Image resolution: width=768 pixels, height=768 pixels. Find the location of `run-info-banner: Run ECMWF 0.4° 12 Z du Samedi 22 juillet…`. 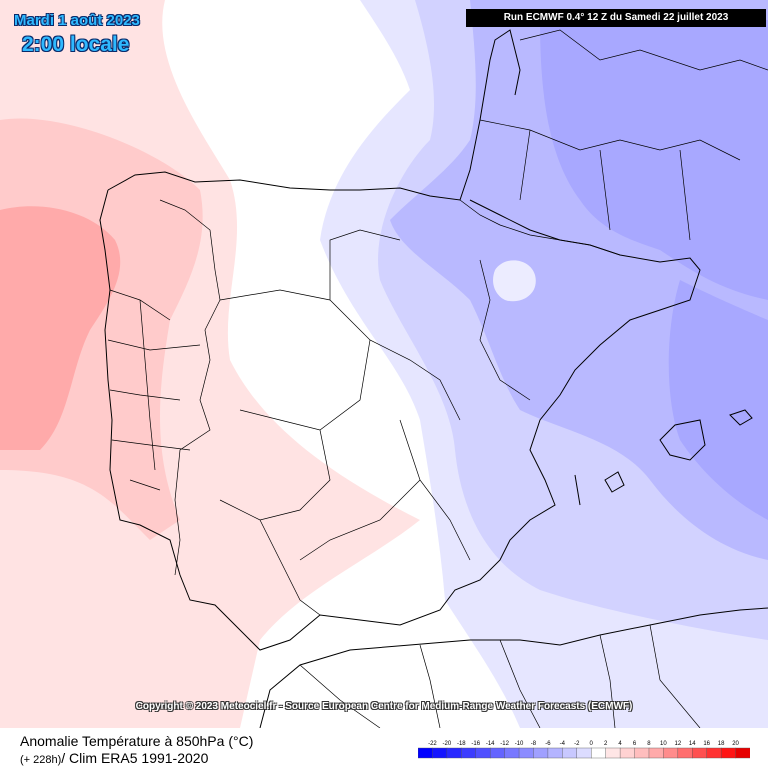

run-info-banner: Run ECMWF 0.4° 12 Z du Samedi 22 juillet… is located at coordinates (616, 18).